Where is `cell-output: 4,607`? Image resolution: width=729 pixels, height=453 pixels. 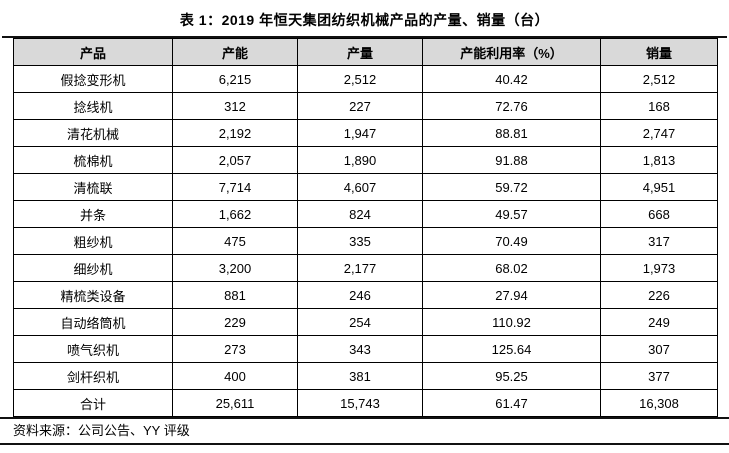
cell-output: 4,607 is located at coordinates (360, 187).